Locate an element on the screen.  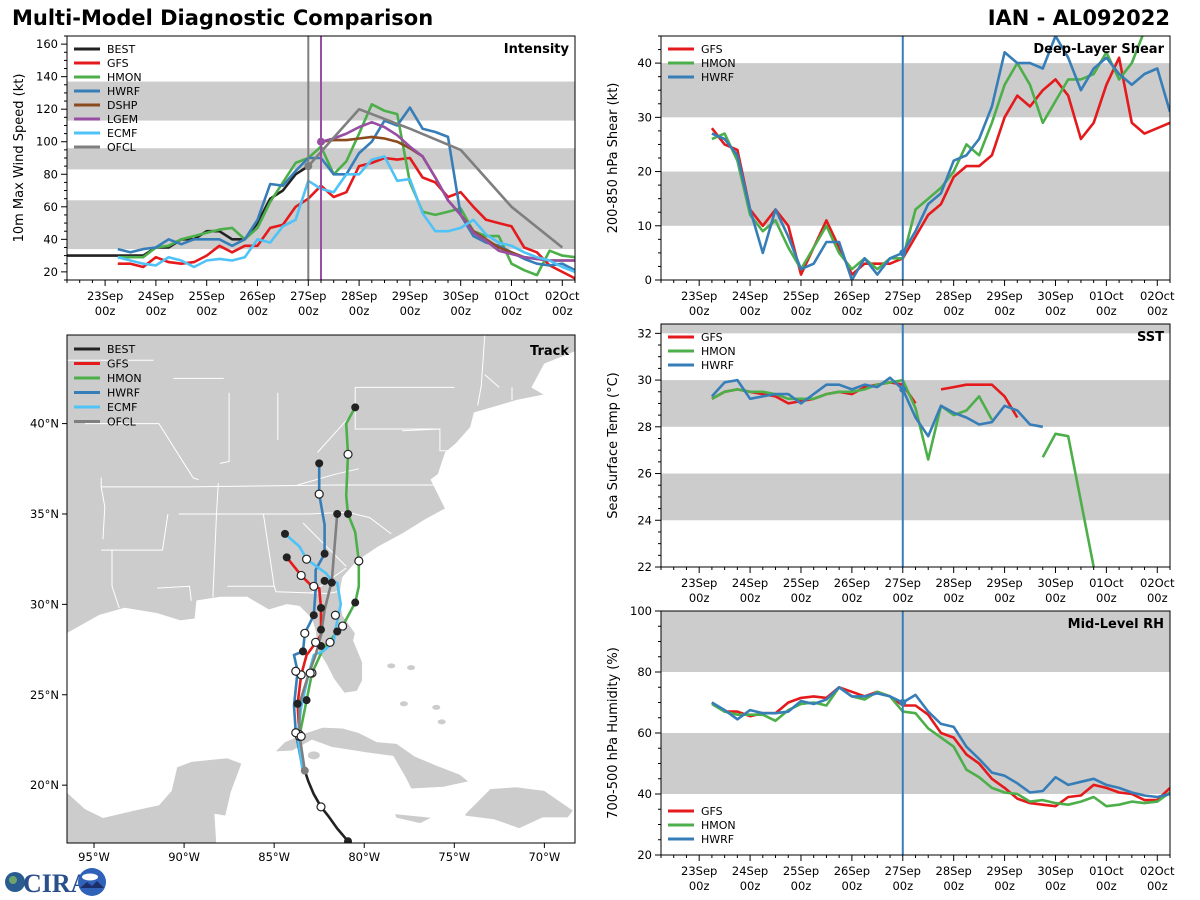
y-tick-label: 40 is located at coordinates (644, 794).